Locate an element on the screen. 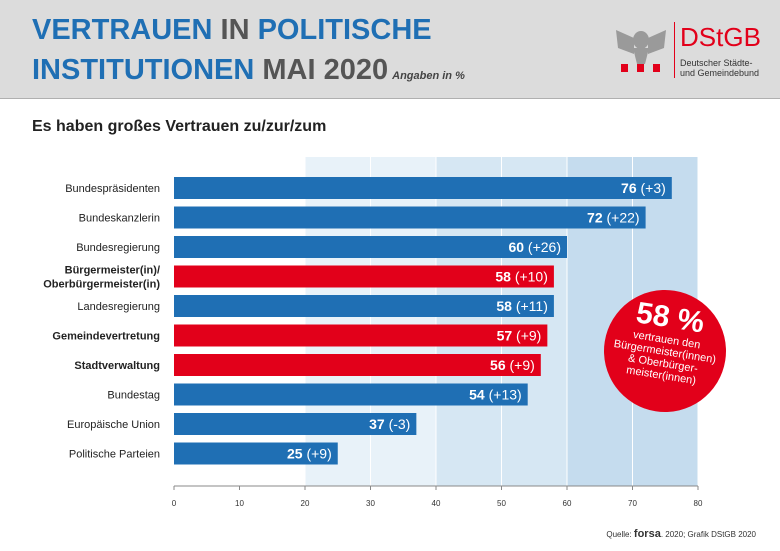 The image size is (780, 551). category-label-8: Europäische Union is located at coordinates (113, 425).